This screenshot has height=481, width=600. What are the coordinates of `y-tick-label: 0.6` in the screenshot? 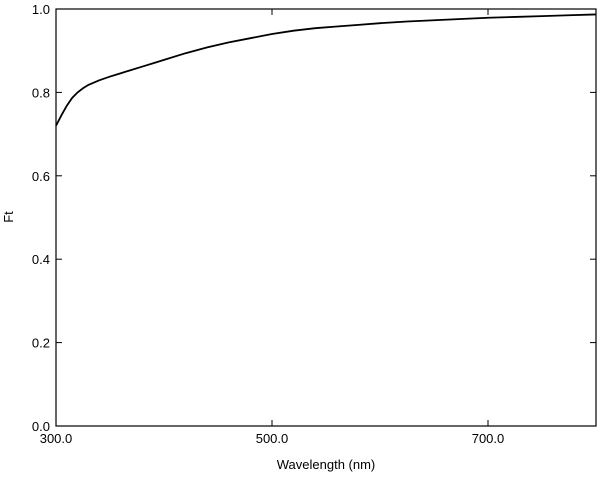 It's located at (41, 176).